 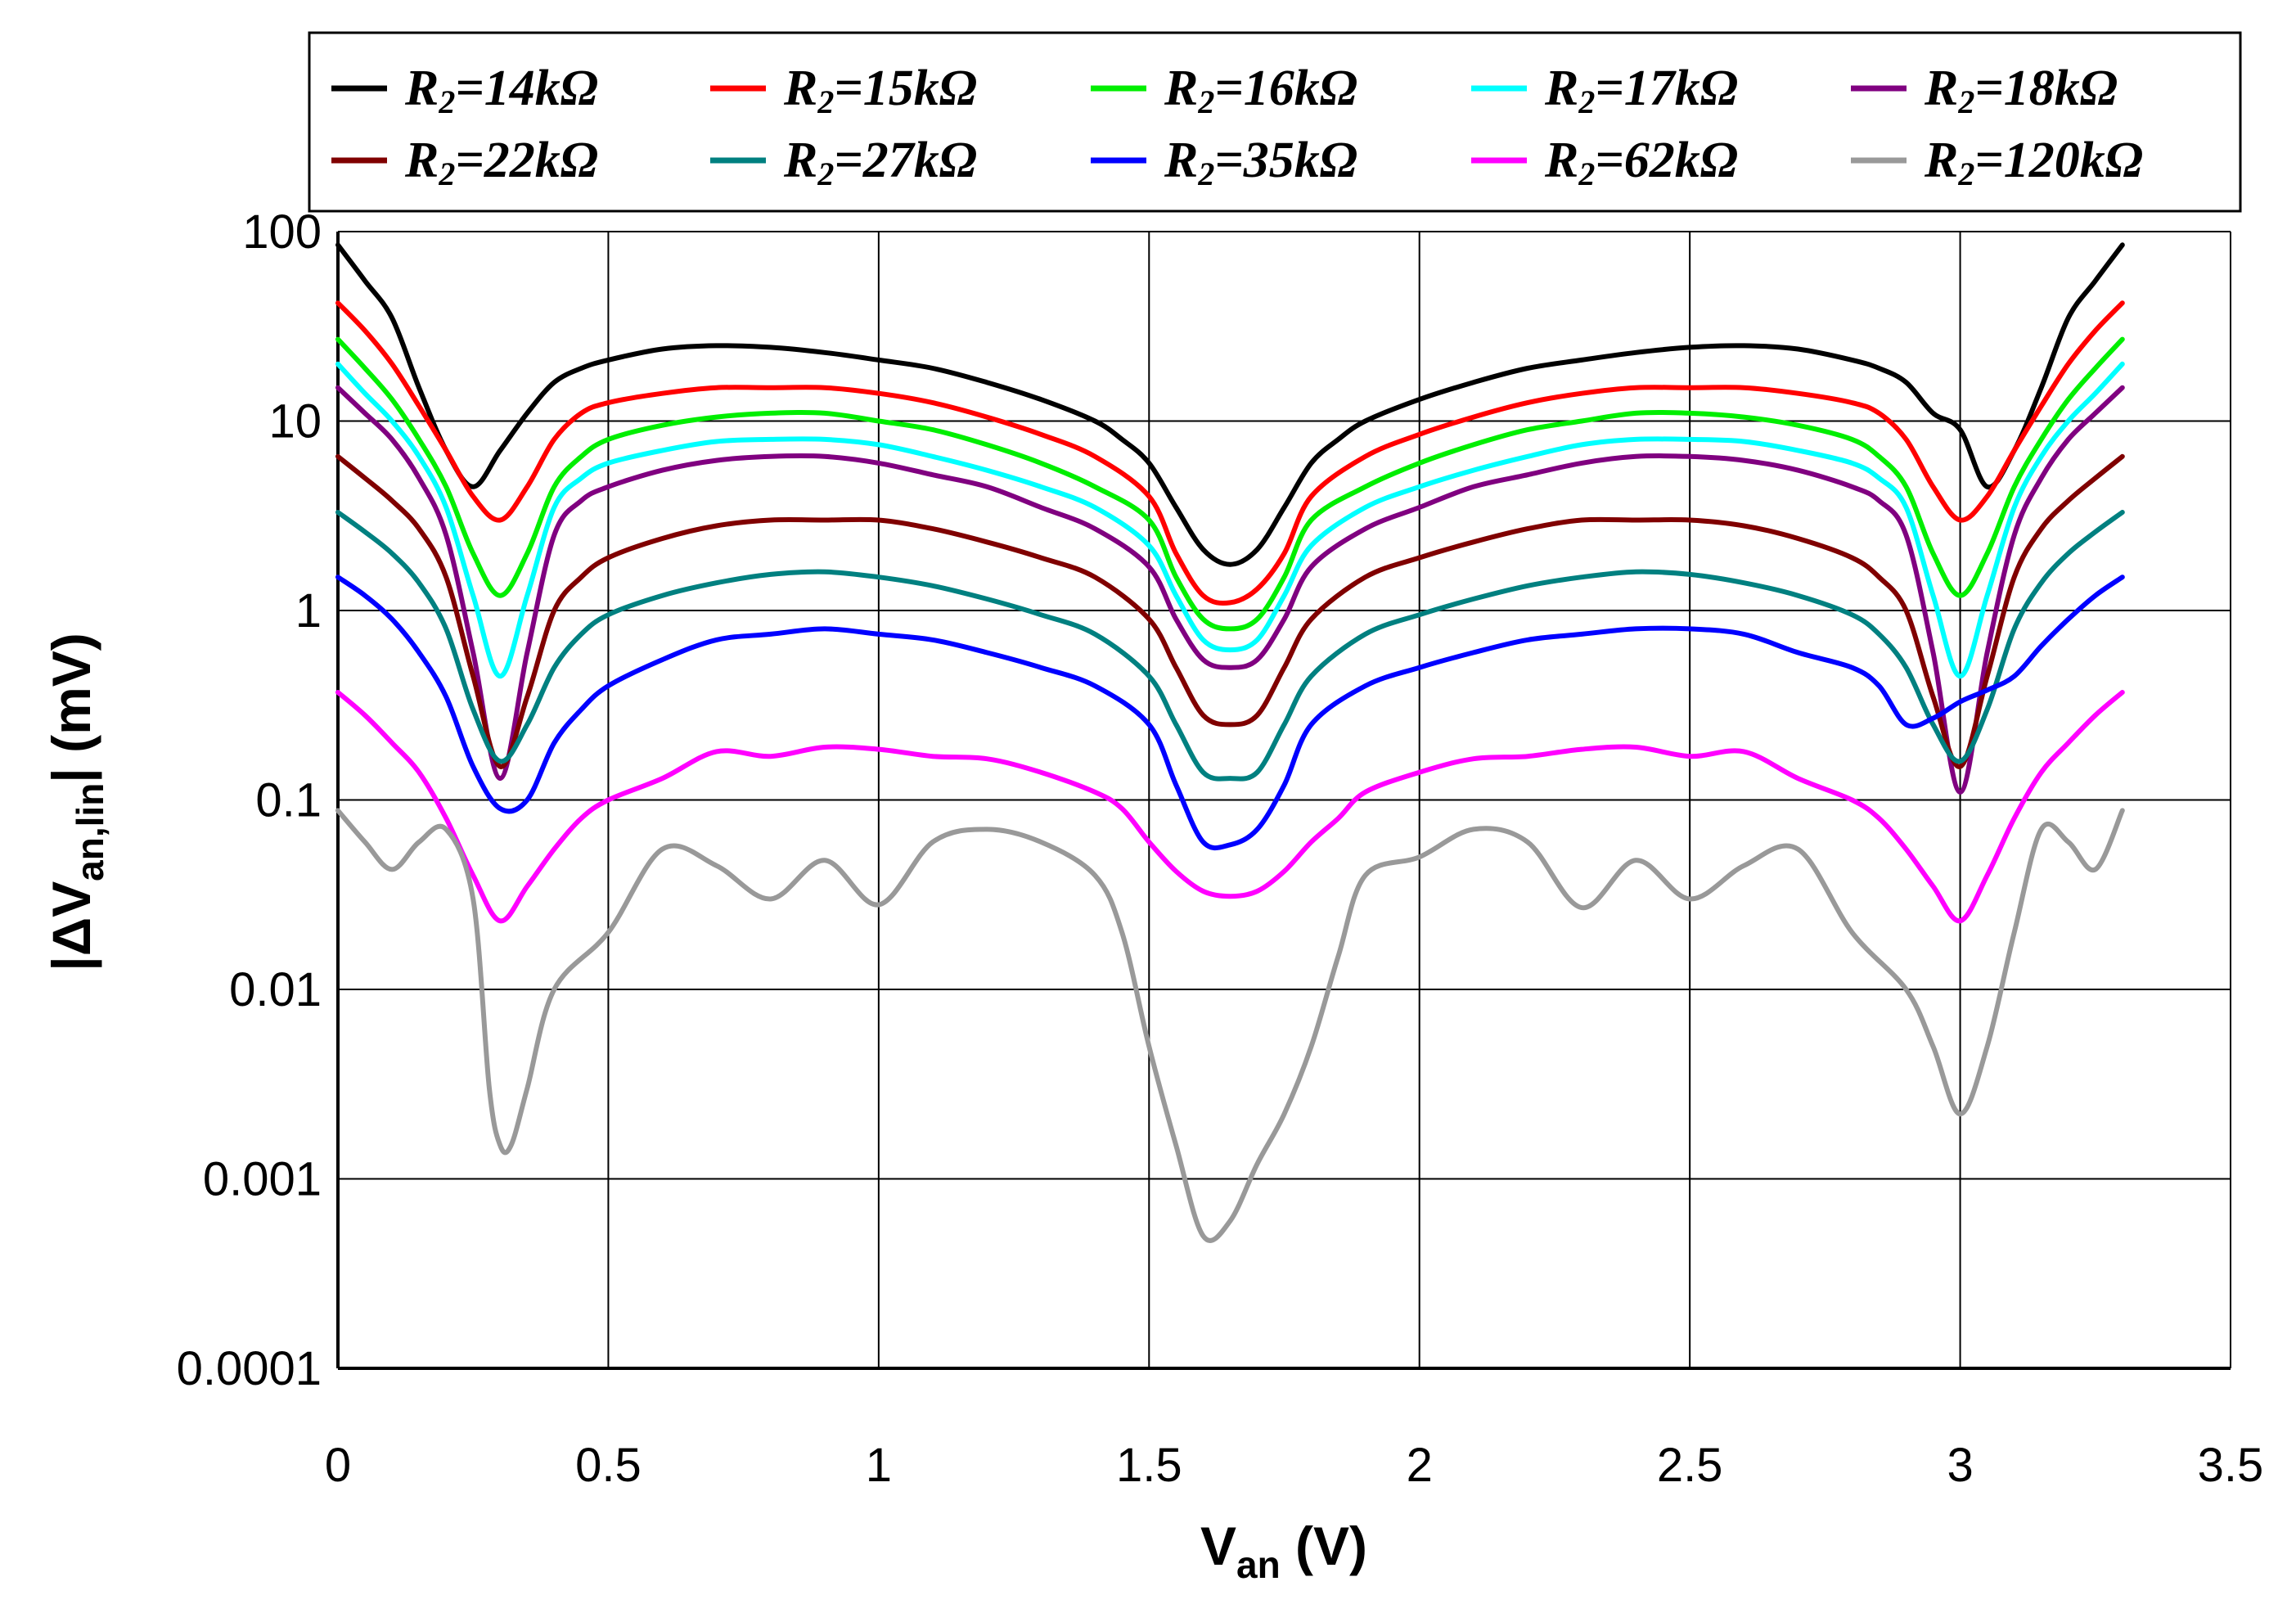 What do you see at coordinates (1960, 1466) in the screenshot?
I see `x-tick-label: 3` at bounding box center [1960, 1466].